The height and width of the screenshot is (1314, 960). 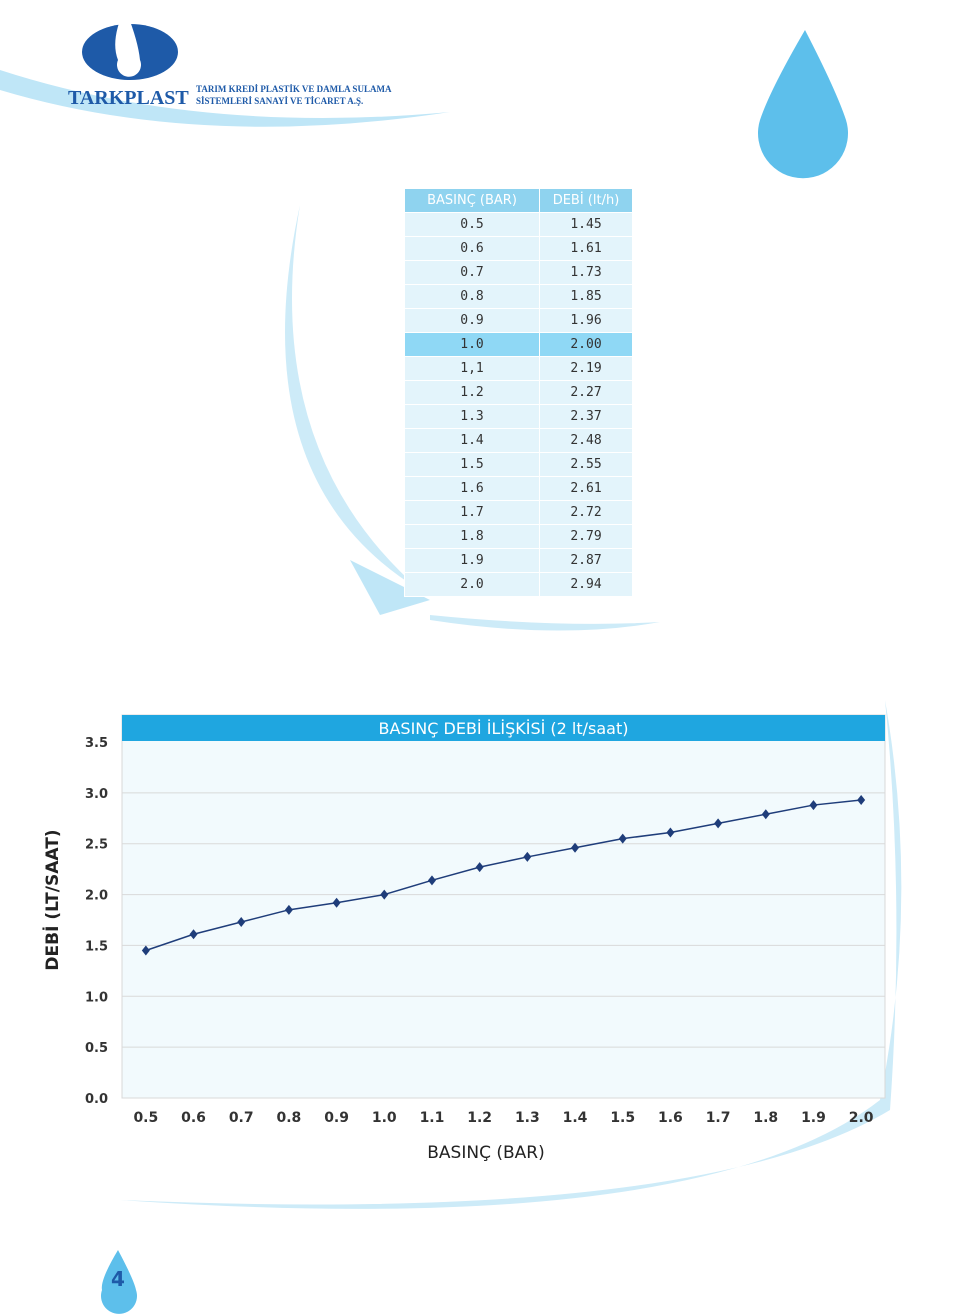 What do you see at coordinates (586, 536) in the screenshot?
I see `table-cell: 2.79` at bounding box center [586, 536].